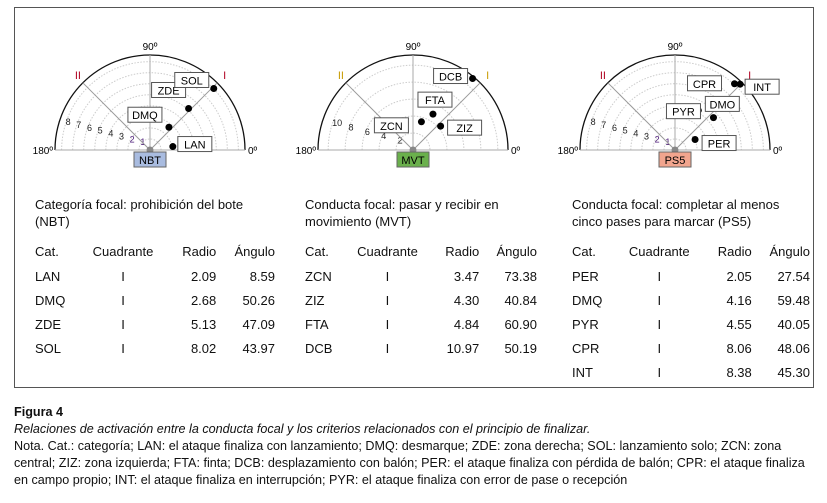 Image resolution: width=827 pixels, height=503 pixels. Describe the element at coordinates (466, 300) in the screenshot. I see `table-cell: 4.30` at that location.